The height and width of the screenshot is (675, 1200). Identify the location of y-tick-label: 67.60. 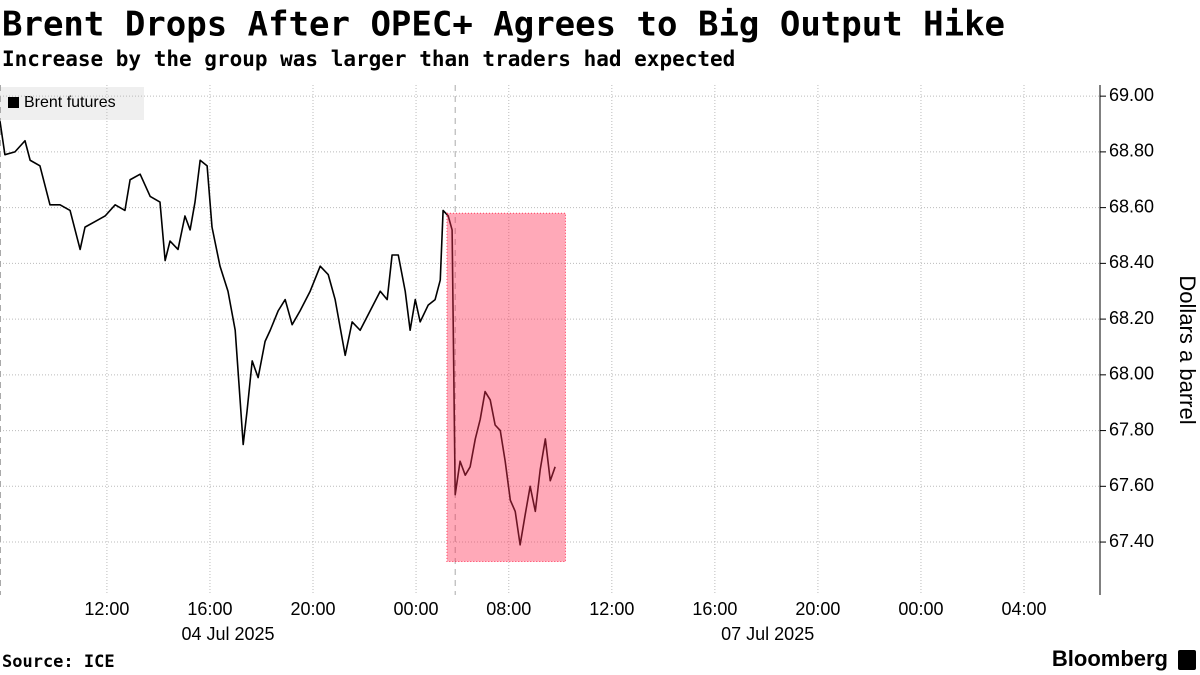
(1131, 485).